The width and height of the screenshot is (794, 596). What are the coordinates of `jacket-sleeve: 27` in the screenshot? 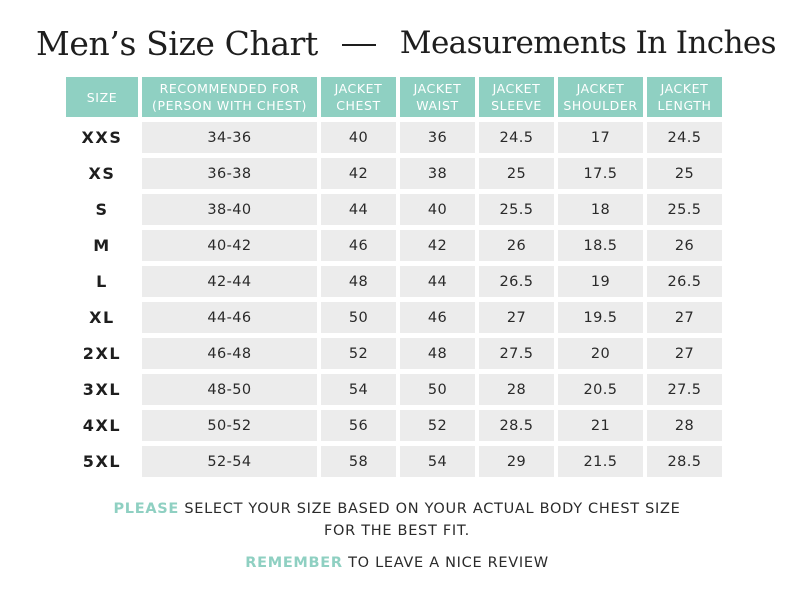 It's located at (516, 317).